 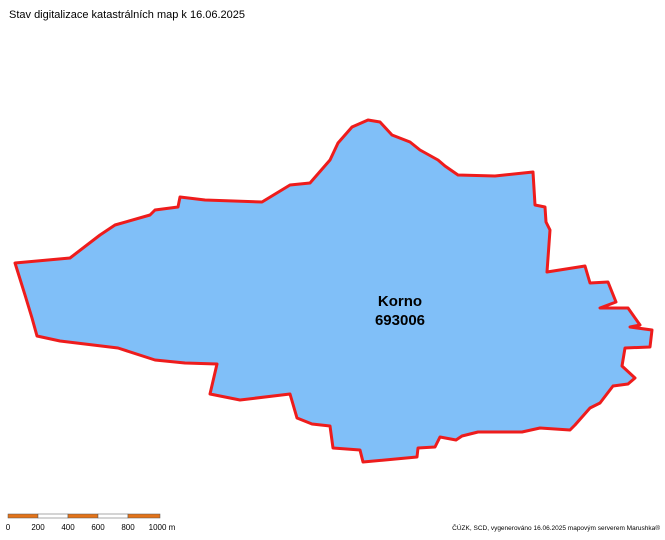 I want to click on scale-label: 600, so click(x=98, y=527).